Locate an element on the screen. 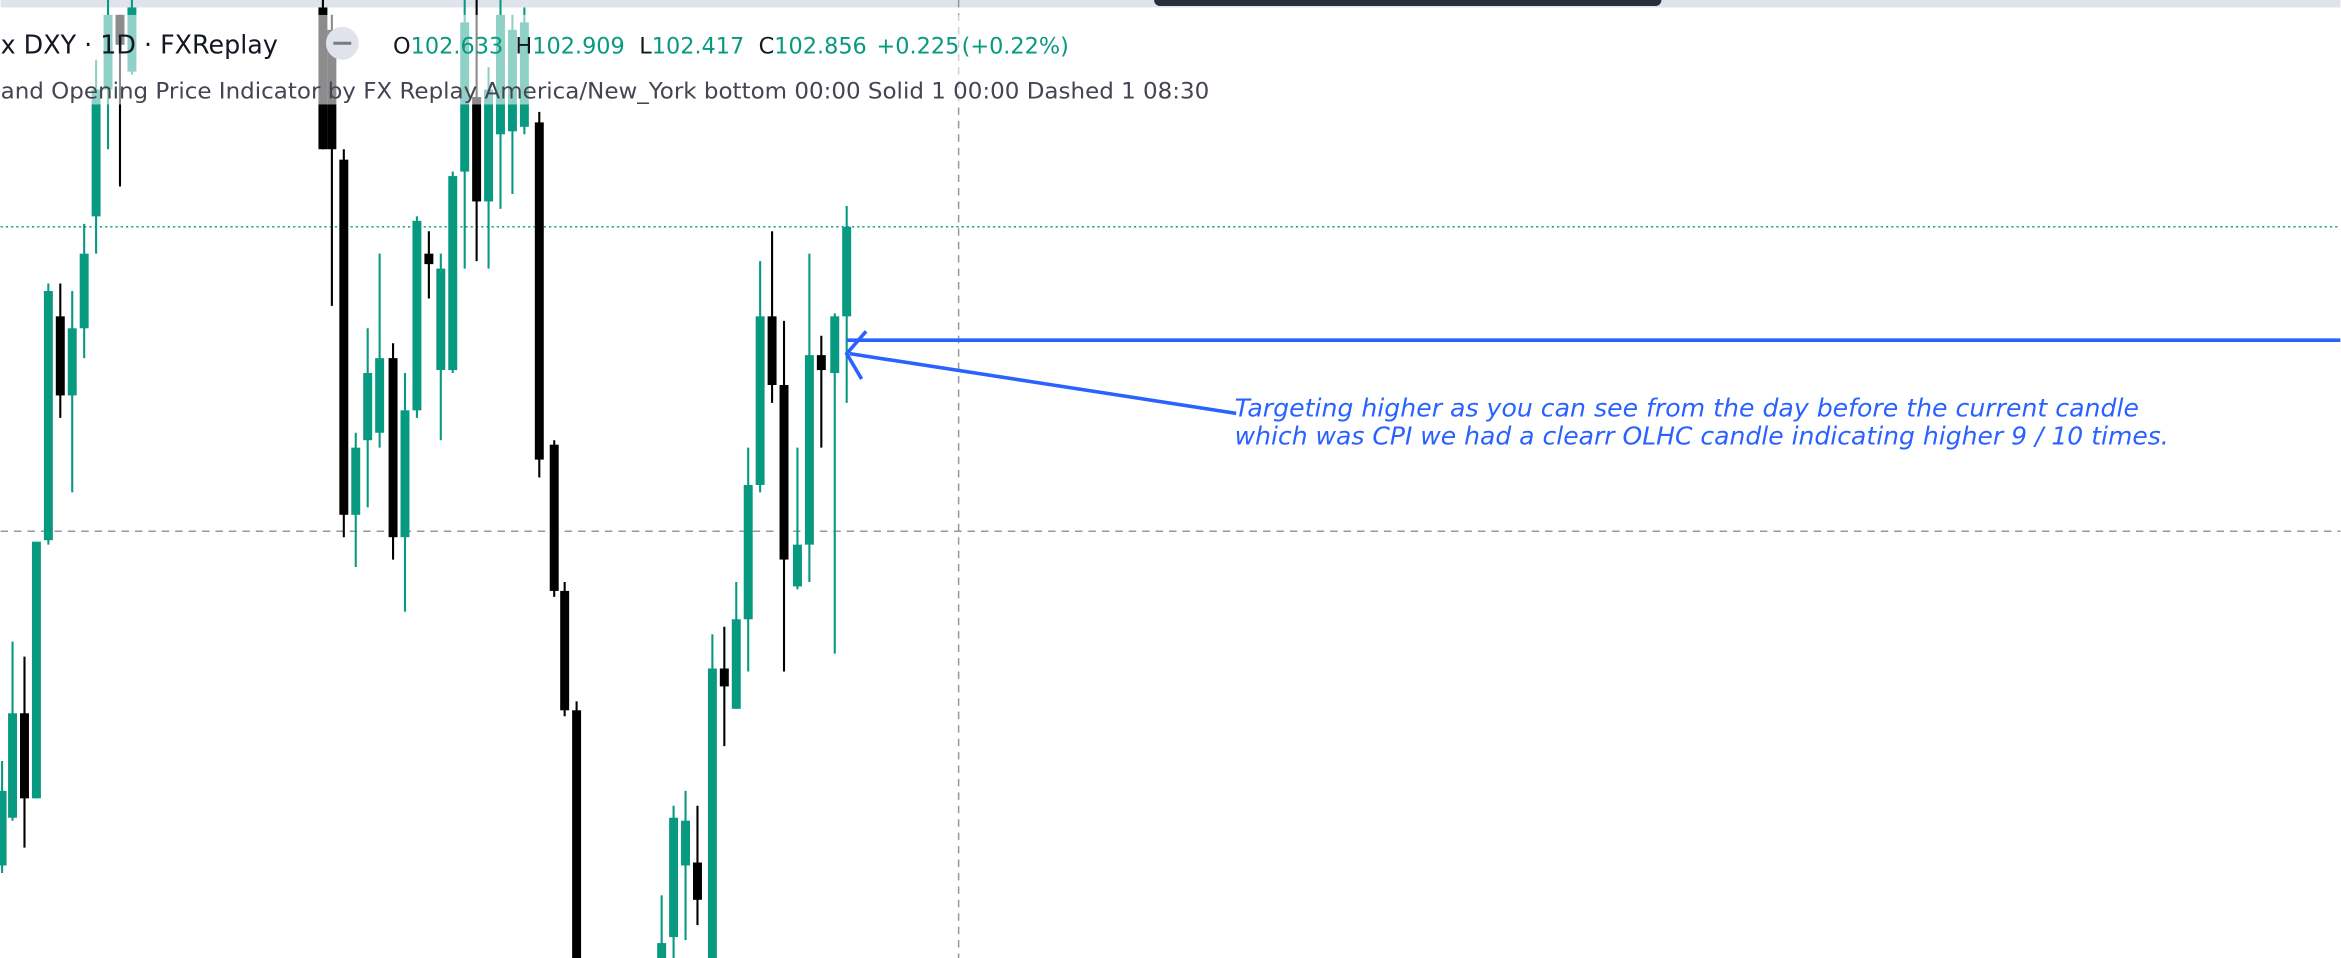 Image resolution: width=2341 pixels, height=958 pixels. change-percent: (+0.22%) is located at coordinates (1015, 47).